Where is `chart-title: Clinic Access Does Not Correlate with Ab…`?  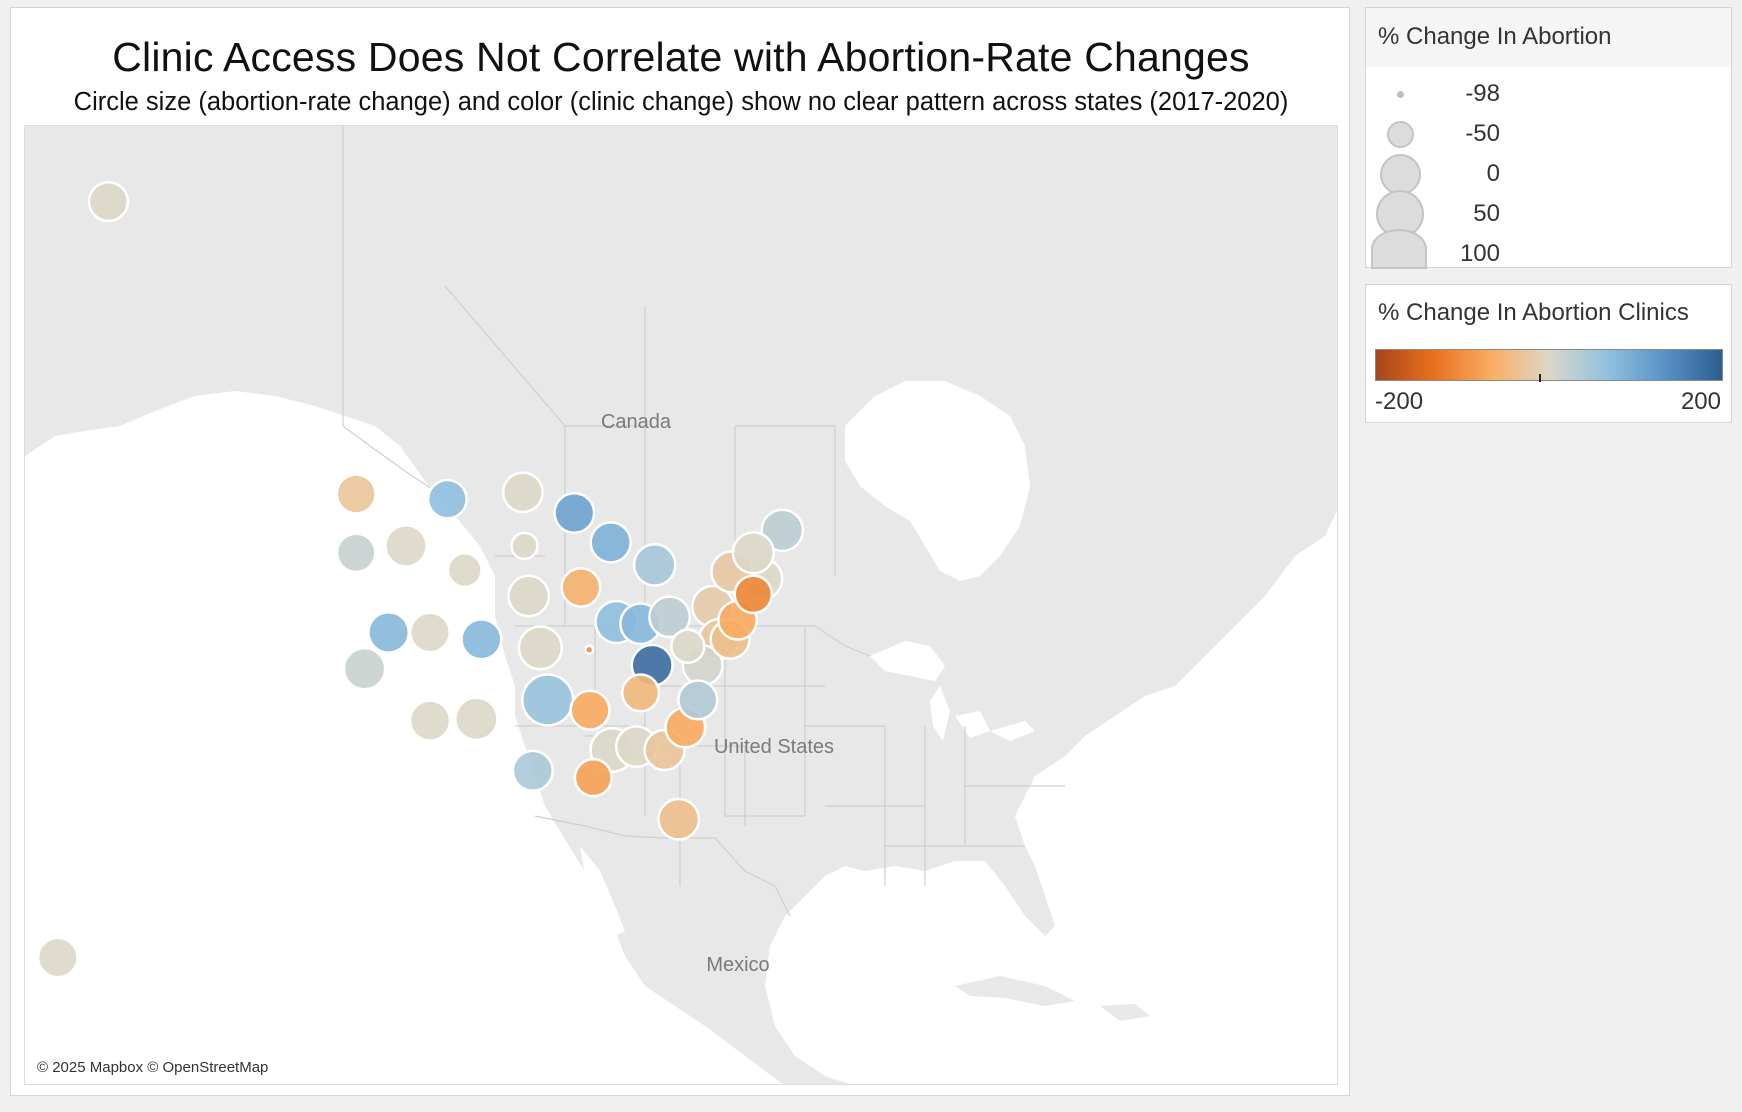
chart-title: Clinic Access Does Not Correlate with Ab… is located at coordinates (681, 57).